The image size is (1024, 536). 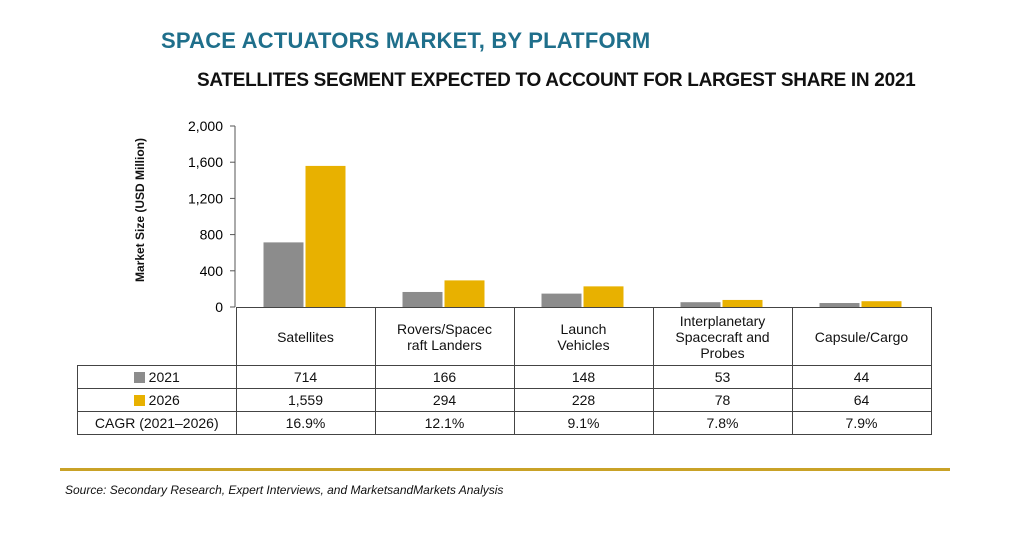 What do you see at coordinates (444, 328) in the screenshot?
I see `category-label: Rovers/Spacec` at bounding box center [444, 328].